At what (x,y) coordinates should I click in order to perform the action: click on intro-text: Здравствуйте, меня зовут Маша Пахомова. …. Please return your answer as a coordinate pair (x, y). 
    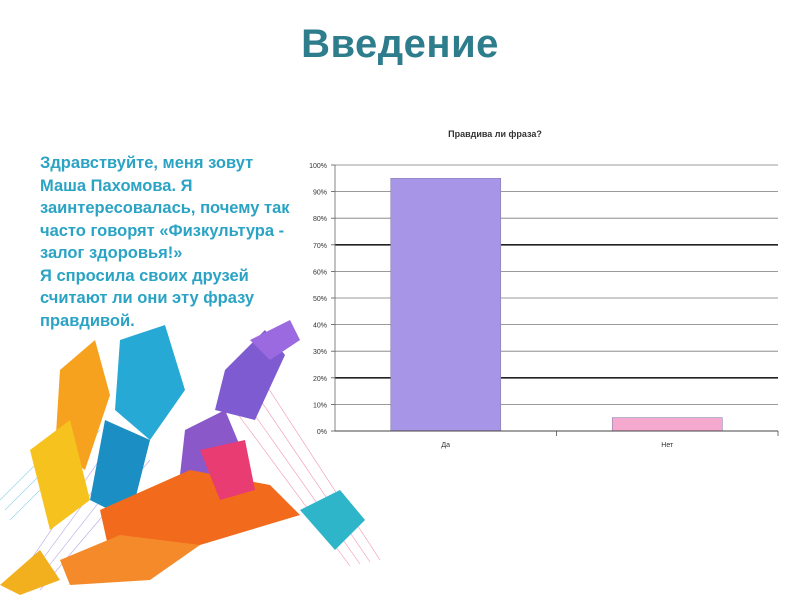
    Looking at the image, I should click on (165, 242).